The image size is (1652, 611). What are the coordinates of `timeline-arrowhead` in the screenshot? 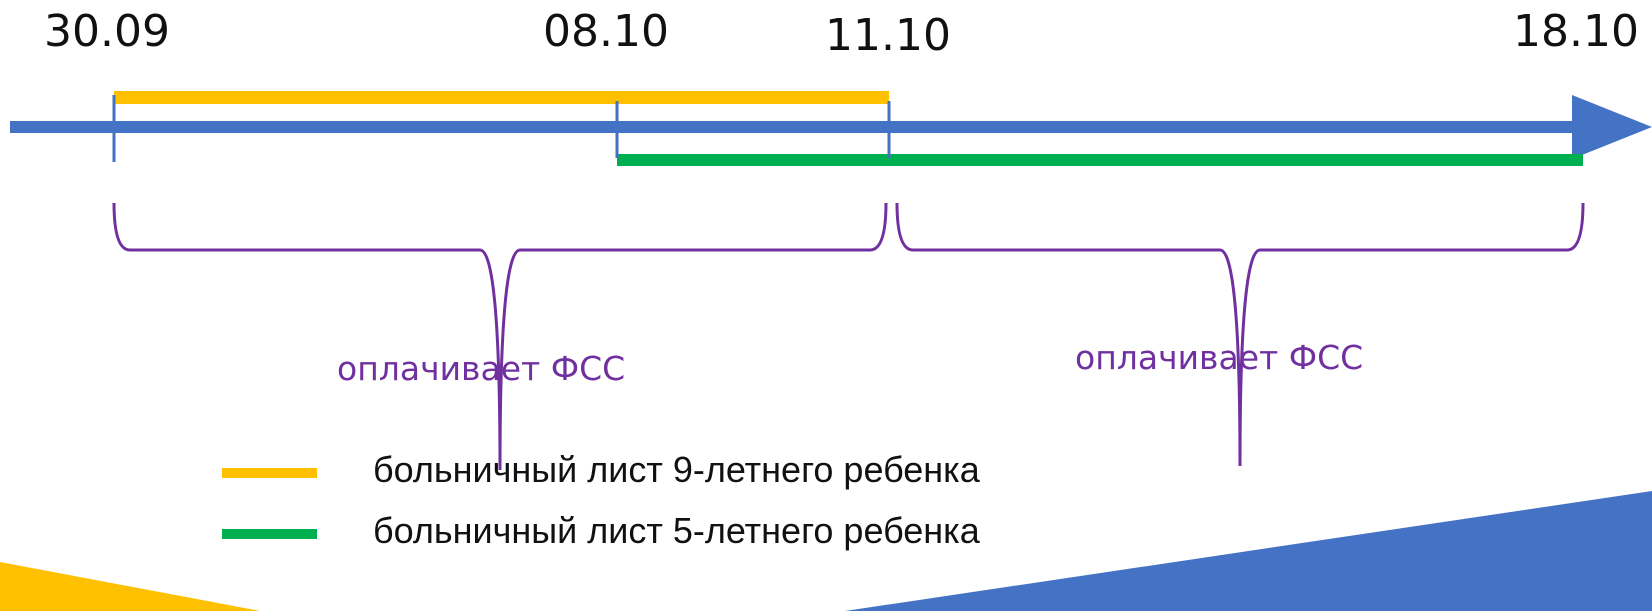 It's located at (1612, 127).